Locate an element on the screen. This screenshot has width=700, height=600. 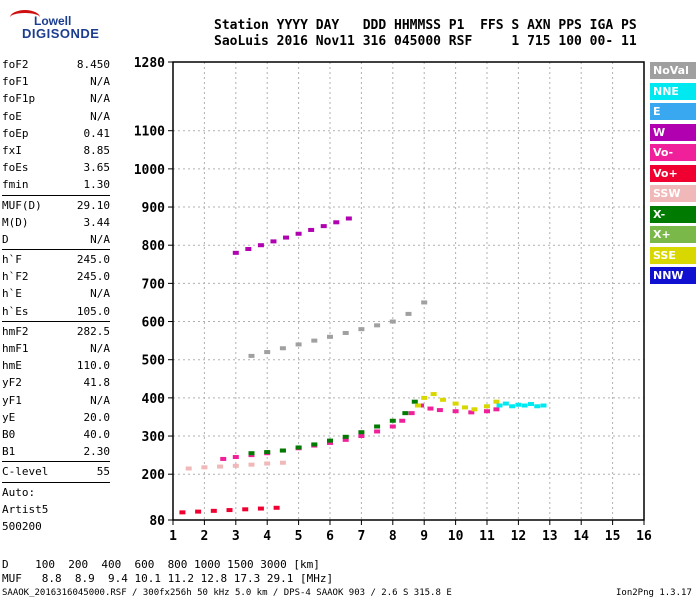
param-row-hme: hmE 110.0 is located at coordinates (56, 365).